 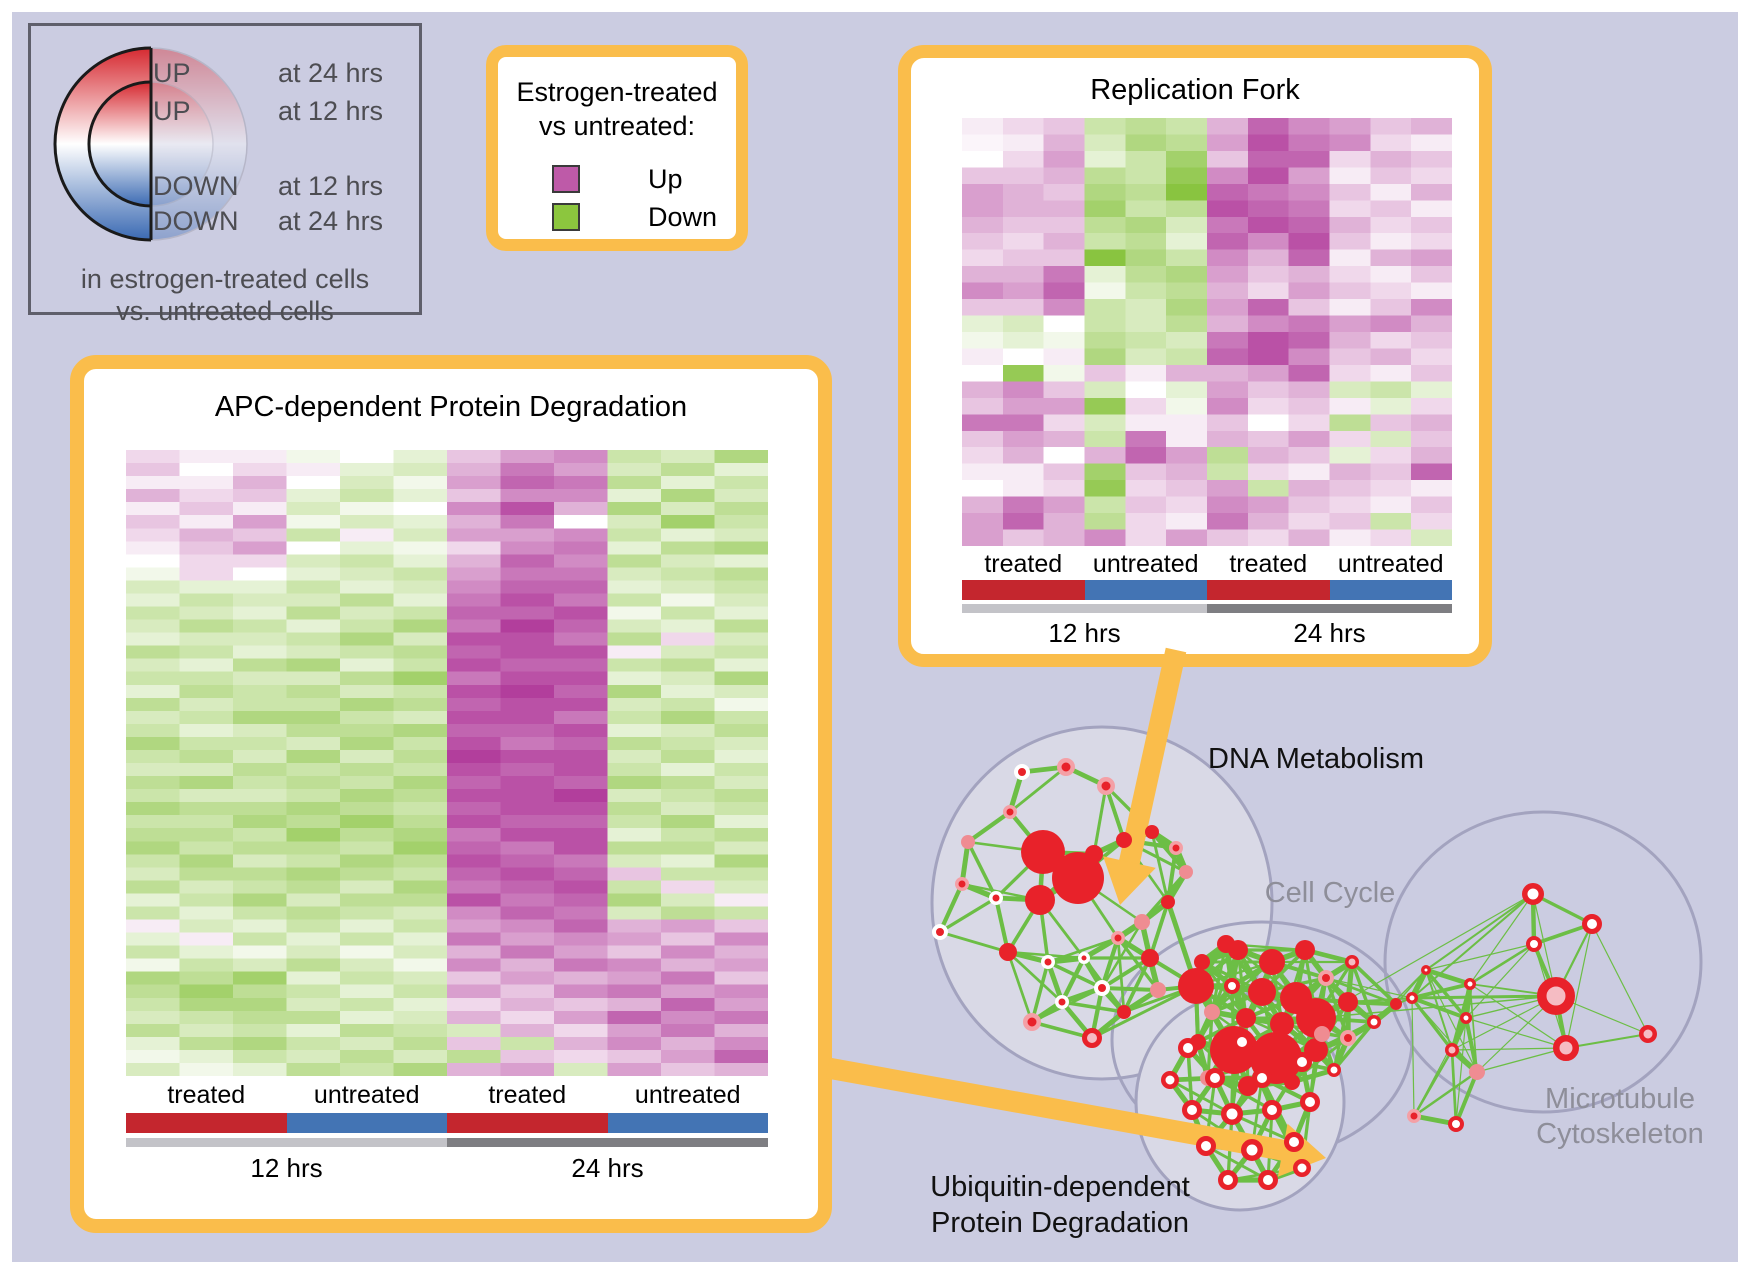 What do you see at coordinates (150, 144) in the screenshot?
I see `updown-gradient-rings-icon` at bounding box center [150, 144].